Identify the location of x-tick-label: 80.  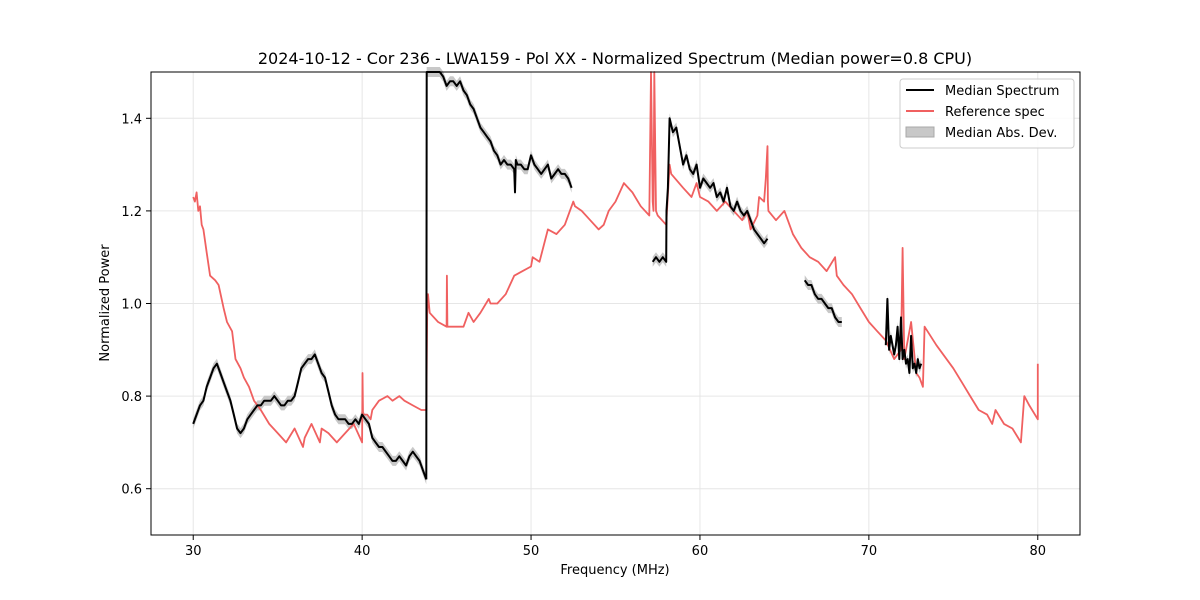
(1037, 551).